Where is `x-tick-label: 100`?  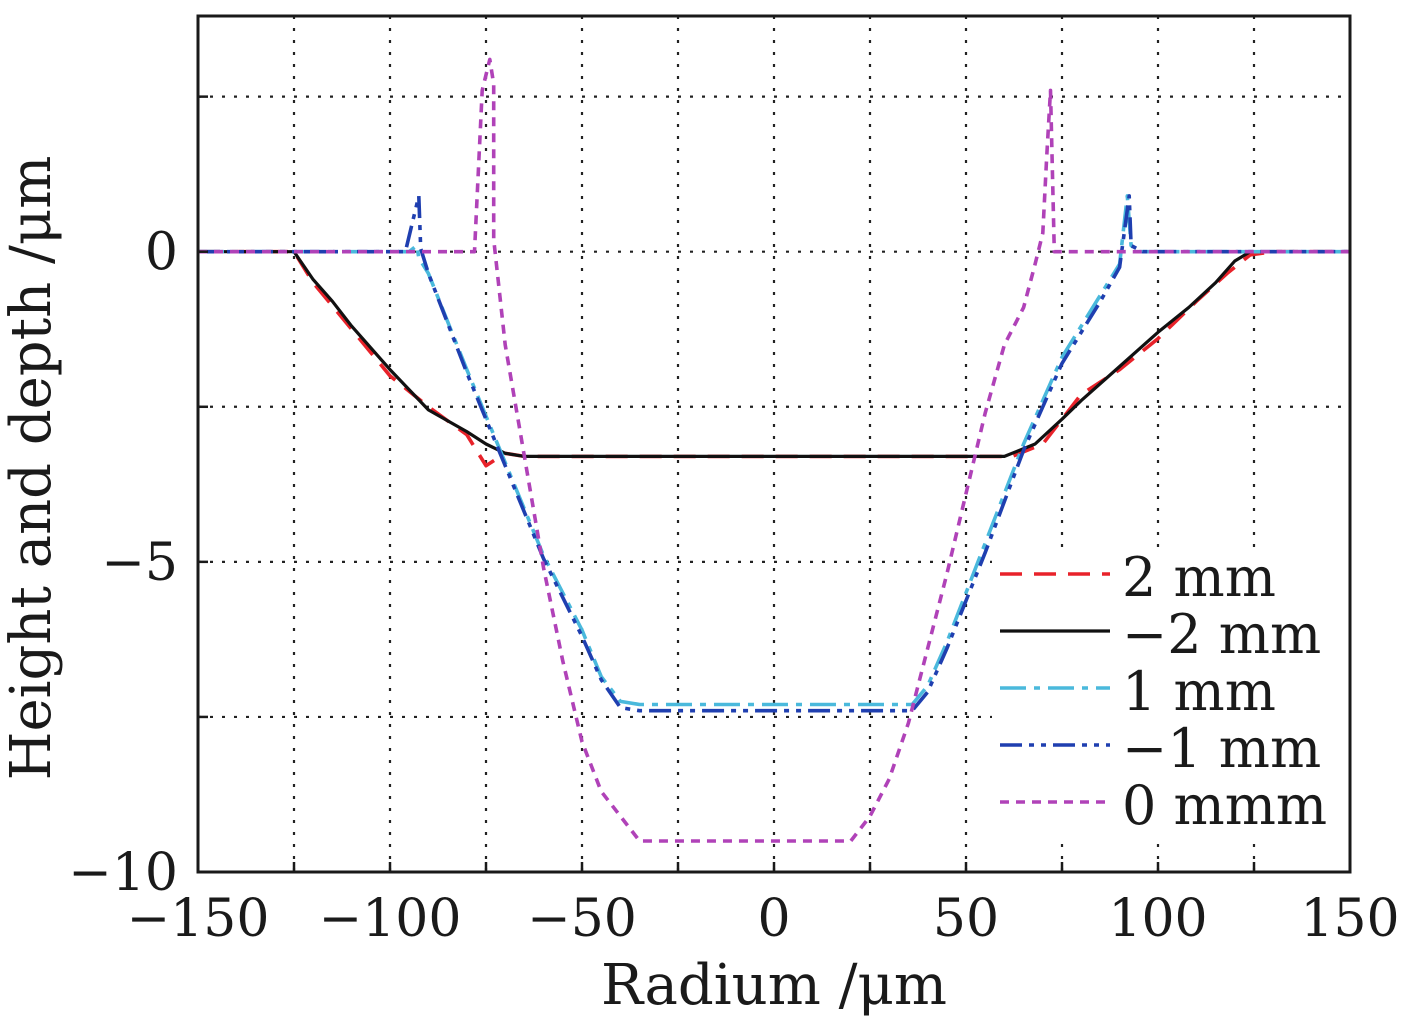 x-tick-label: 100 is located at coordinates (1157, 919).